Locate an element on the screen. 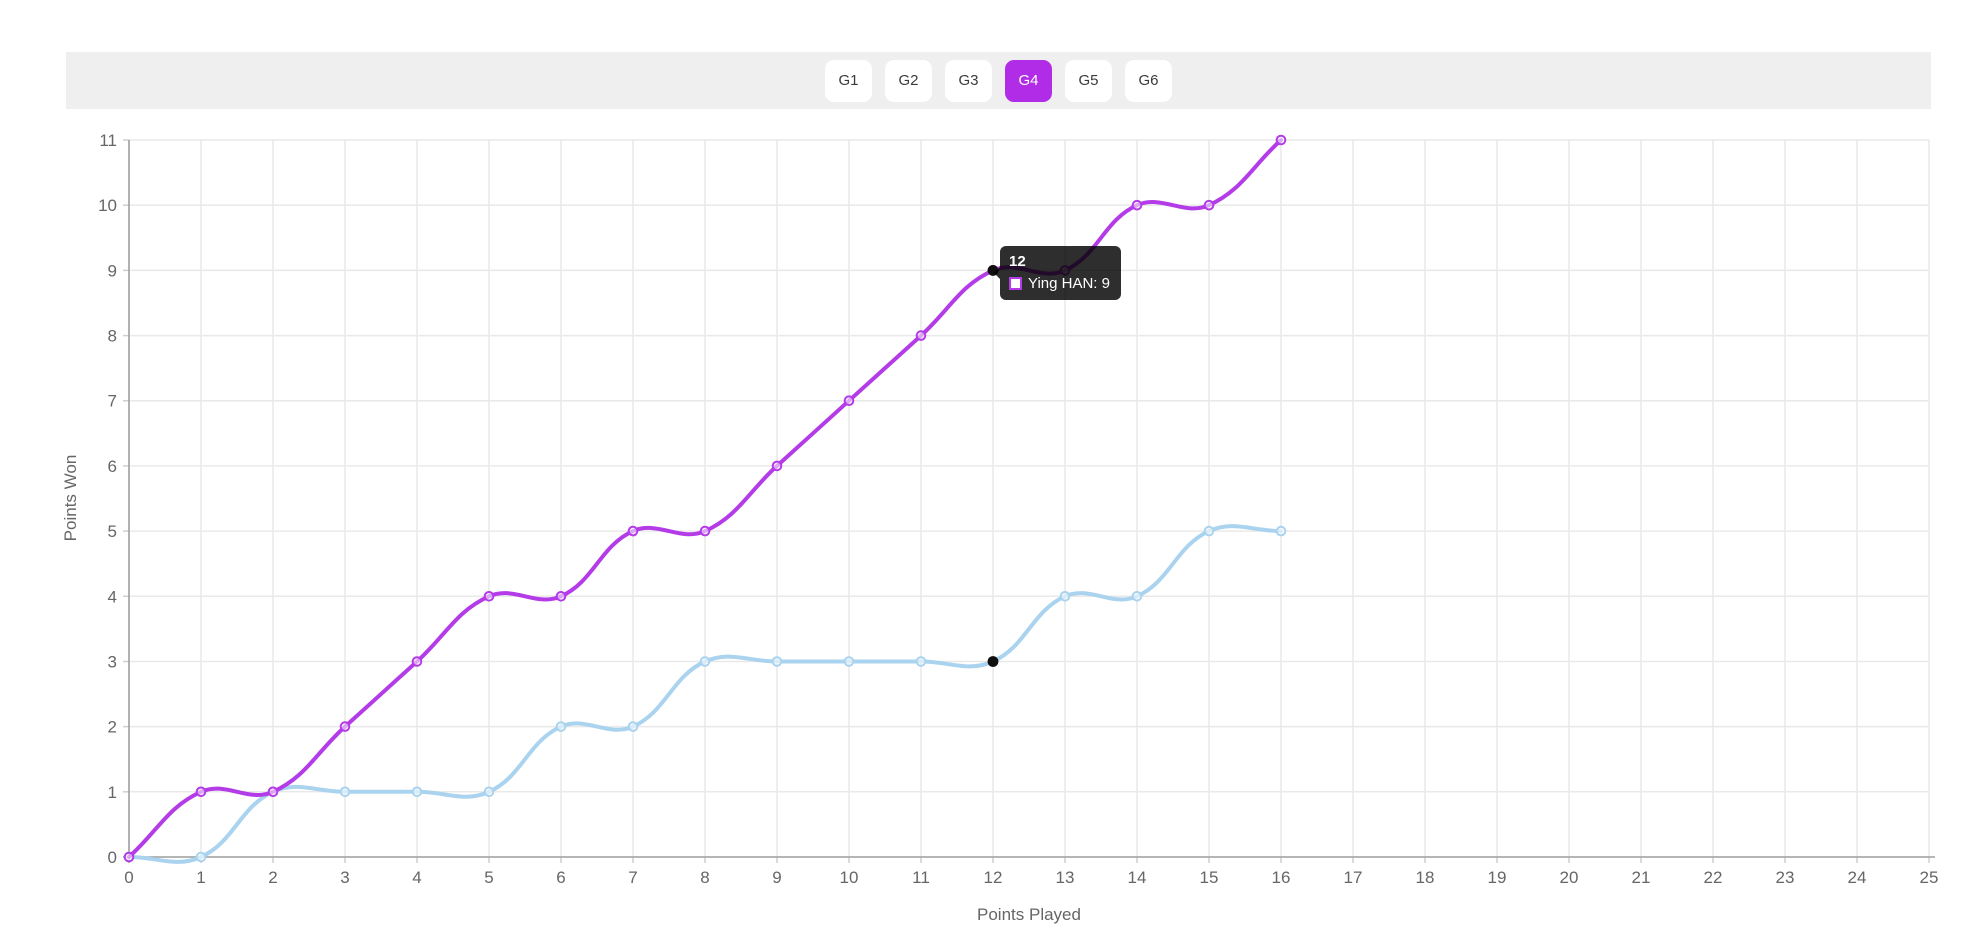  tooltip-series-swatch is located at coordinates (1015, 283).